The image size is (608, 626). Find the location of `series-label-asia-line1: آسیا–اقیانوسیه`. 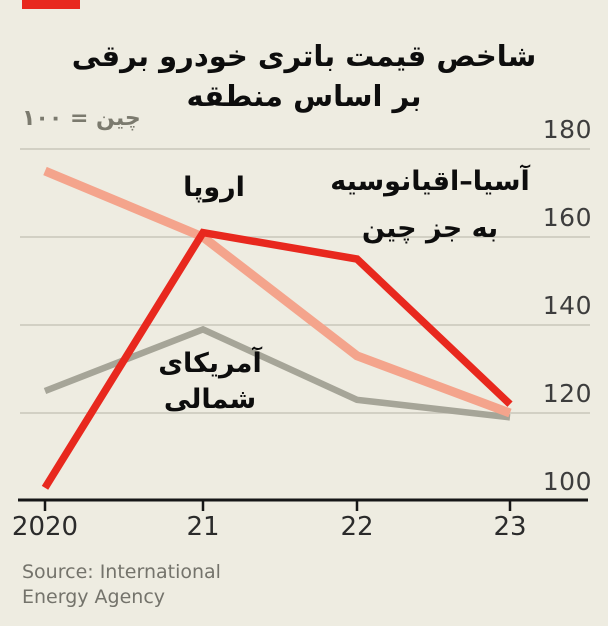

series-label-asia-line1: آسیا–اقیانوسیه is located at coordinates (430, 181).